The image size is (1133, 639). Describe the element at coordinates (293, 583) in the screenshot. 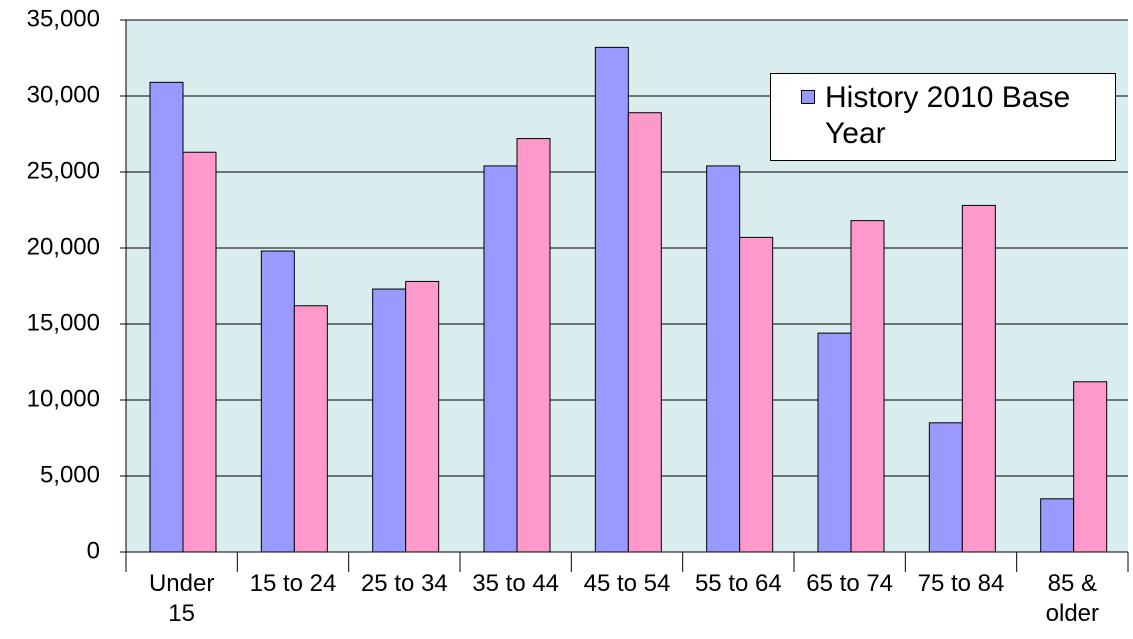

I see `x-tick-label: 15 to 24` at that location.